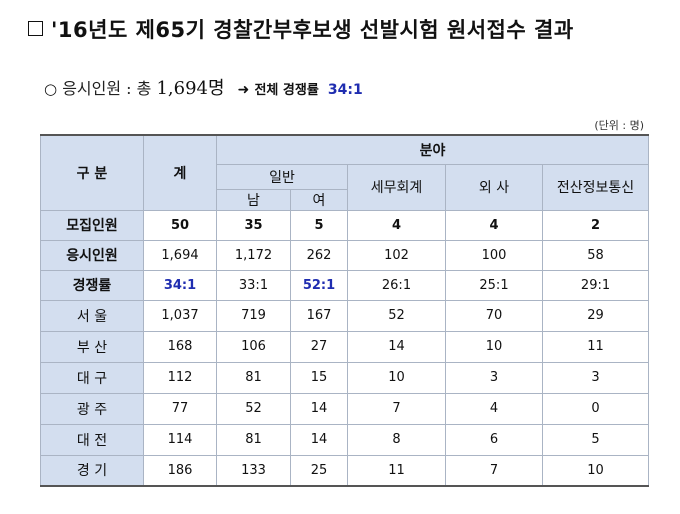  Describe the element at coordinates (396, 187) in the screenshot. I see `header-tax-accounting: 세무회계` at that location.